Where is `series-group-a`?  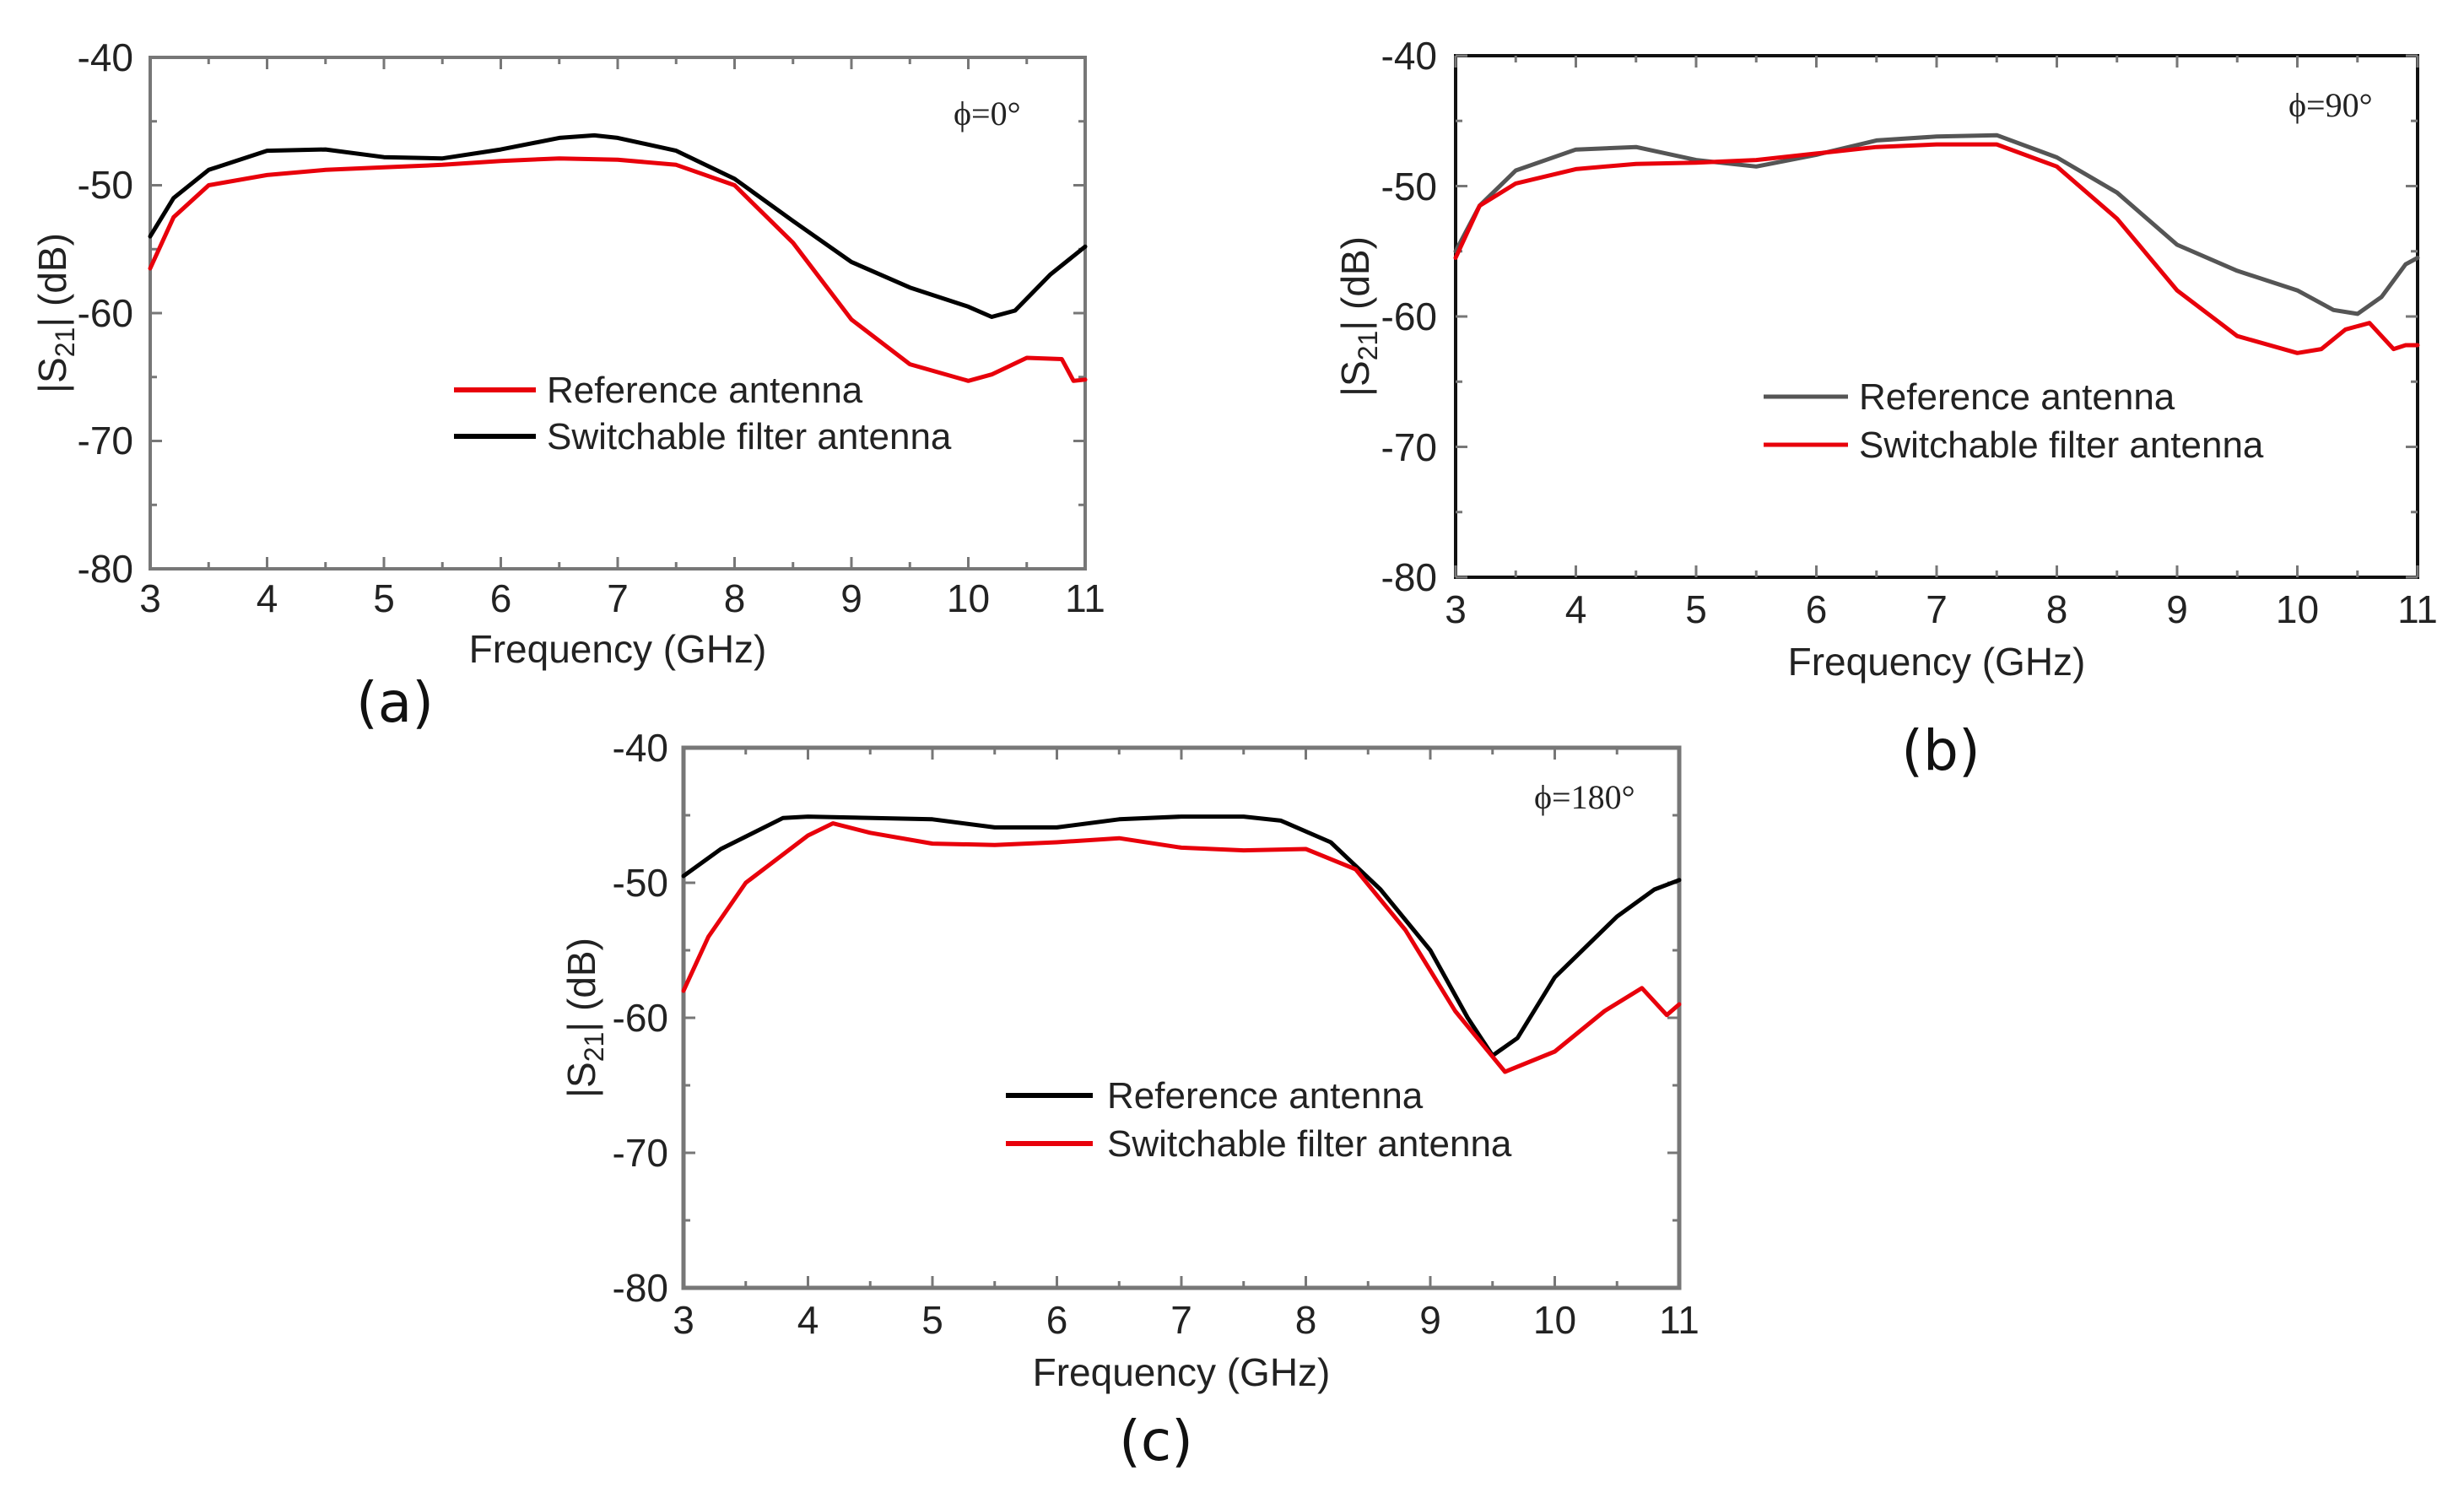
series-group-a is located at coordinates (618, 257).